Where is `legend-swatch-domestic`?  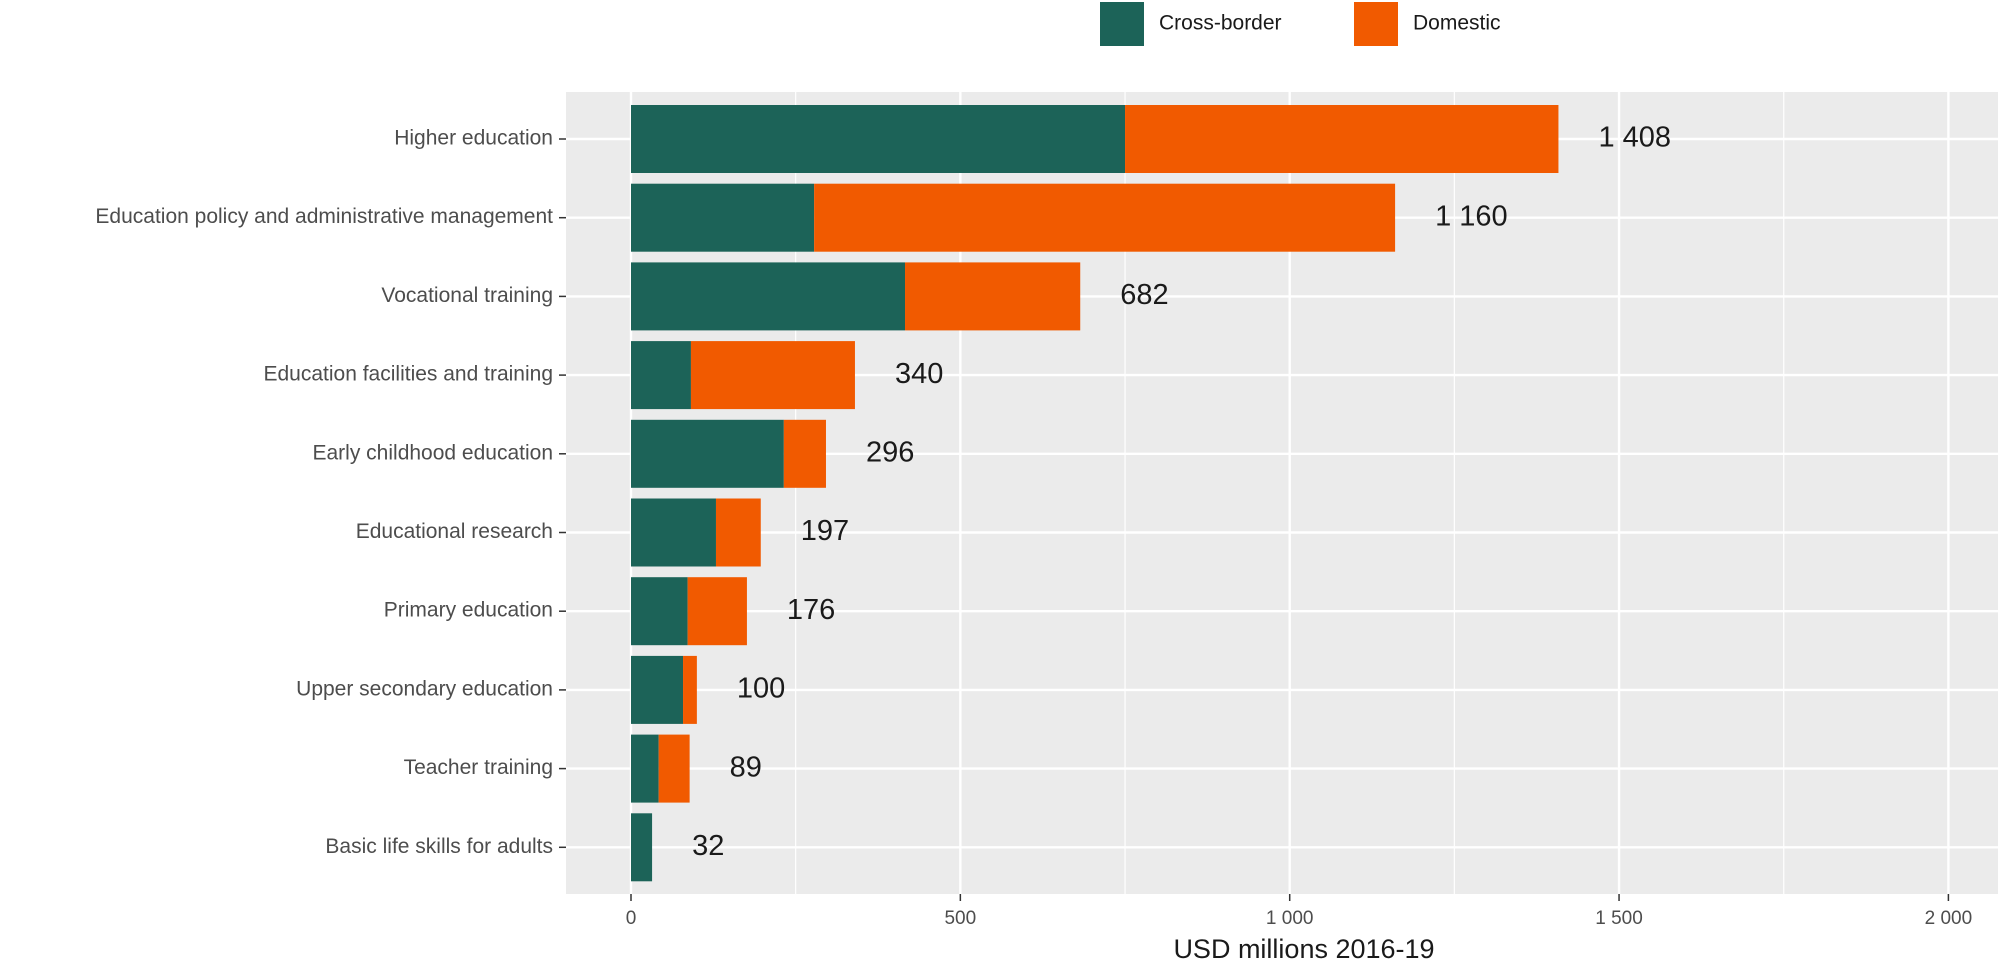 legend-swatch-domestic is located at coordinates (1376, 24).